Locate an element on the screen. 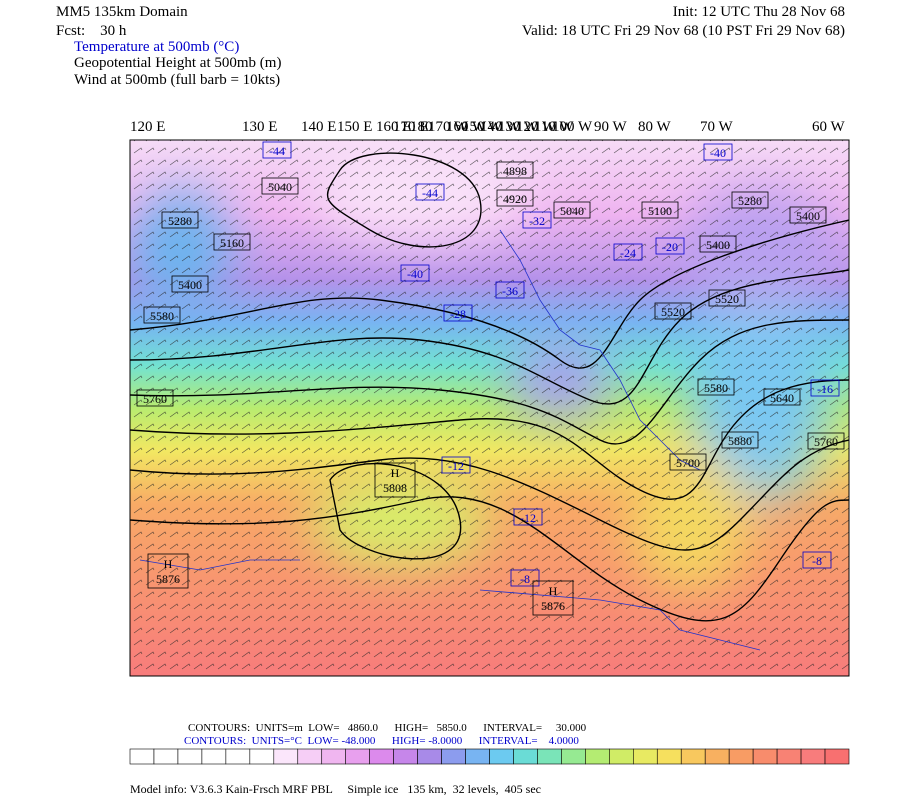 The width and height of the screenshot is (900, 800). height-label: 5700 is located at coordinates (688, 463).